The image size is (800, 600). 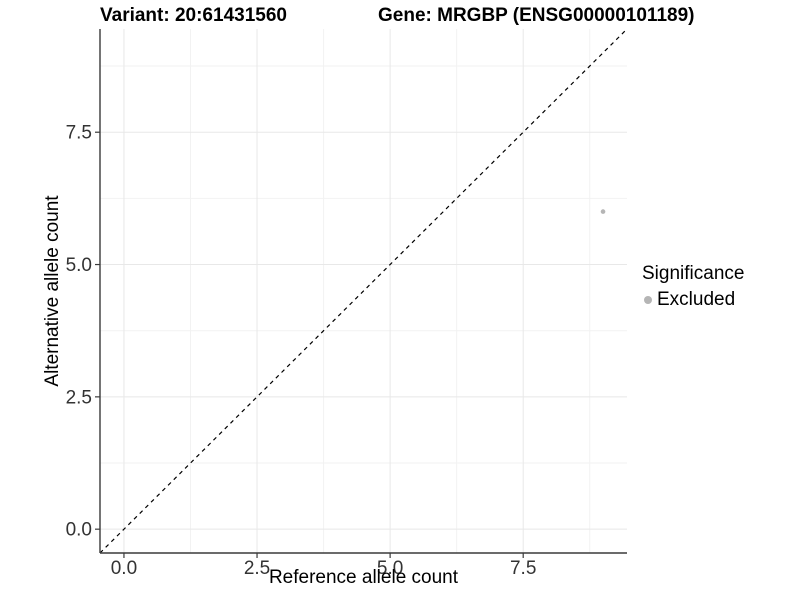 What do you see at coordinates (79, 133) in the screenshot?
I see `y-tick-label: 7.5` at bounding box center [79, 133].